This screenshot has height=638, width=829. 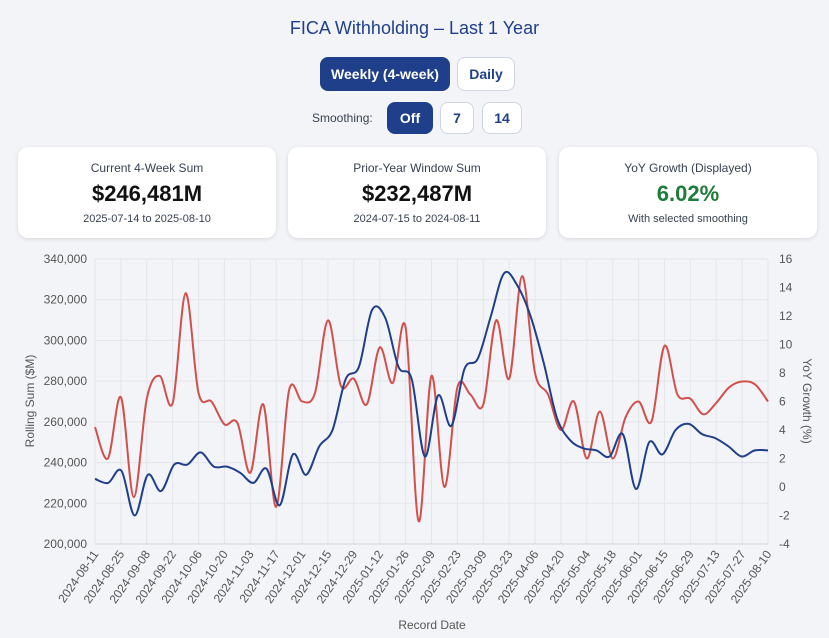 What do you see at coordinates (786, 345) in the screenshot?
I see `y2-tick-label: 10` at bounding box center [786, 345].